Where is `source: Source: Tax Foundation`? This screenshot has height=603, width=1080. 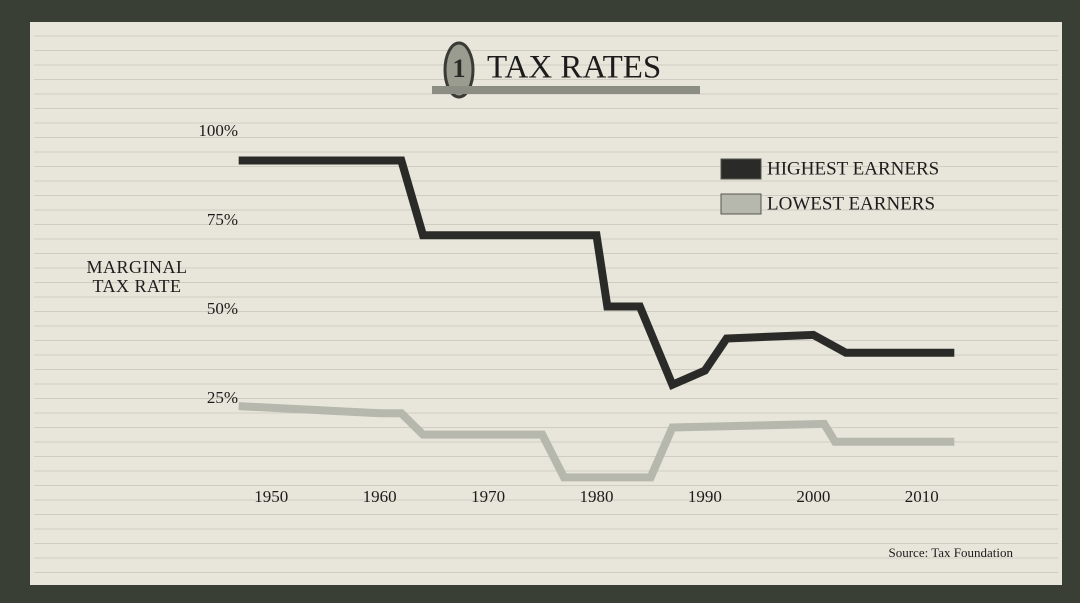 source: Source: Tax Foundation is located at coordinates (950, 552).